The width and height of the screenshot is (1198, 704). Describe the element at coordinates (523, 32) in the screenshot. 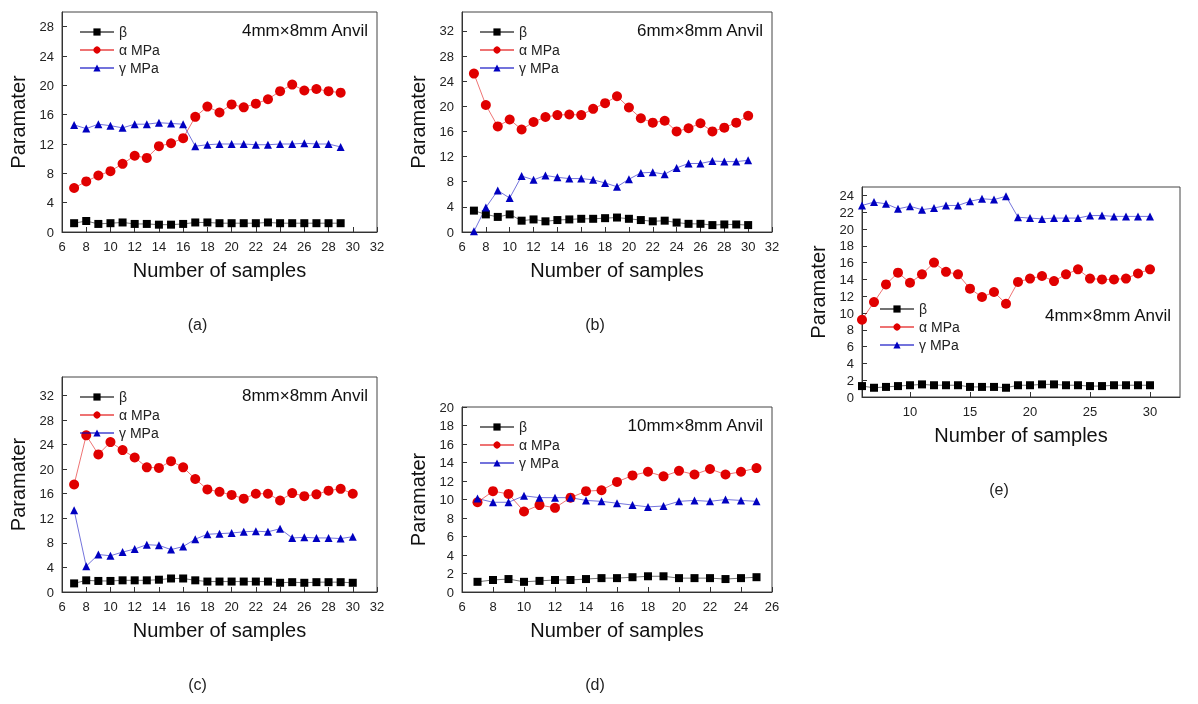

I see `legend-label: β` at that location.